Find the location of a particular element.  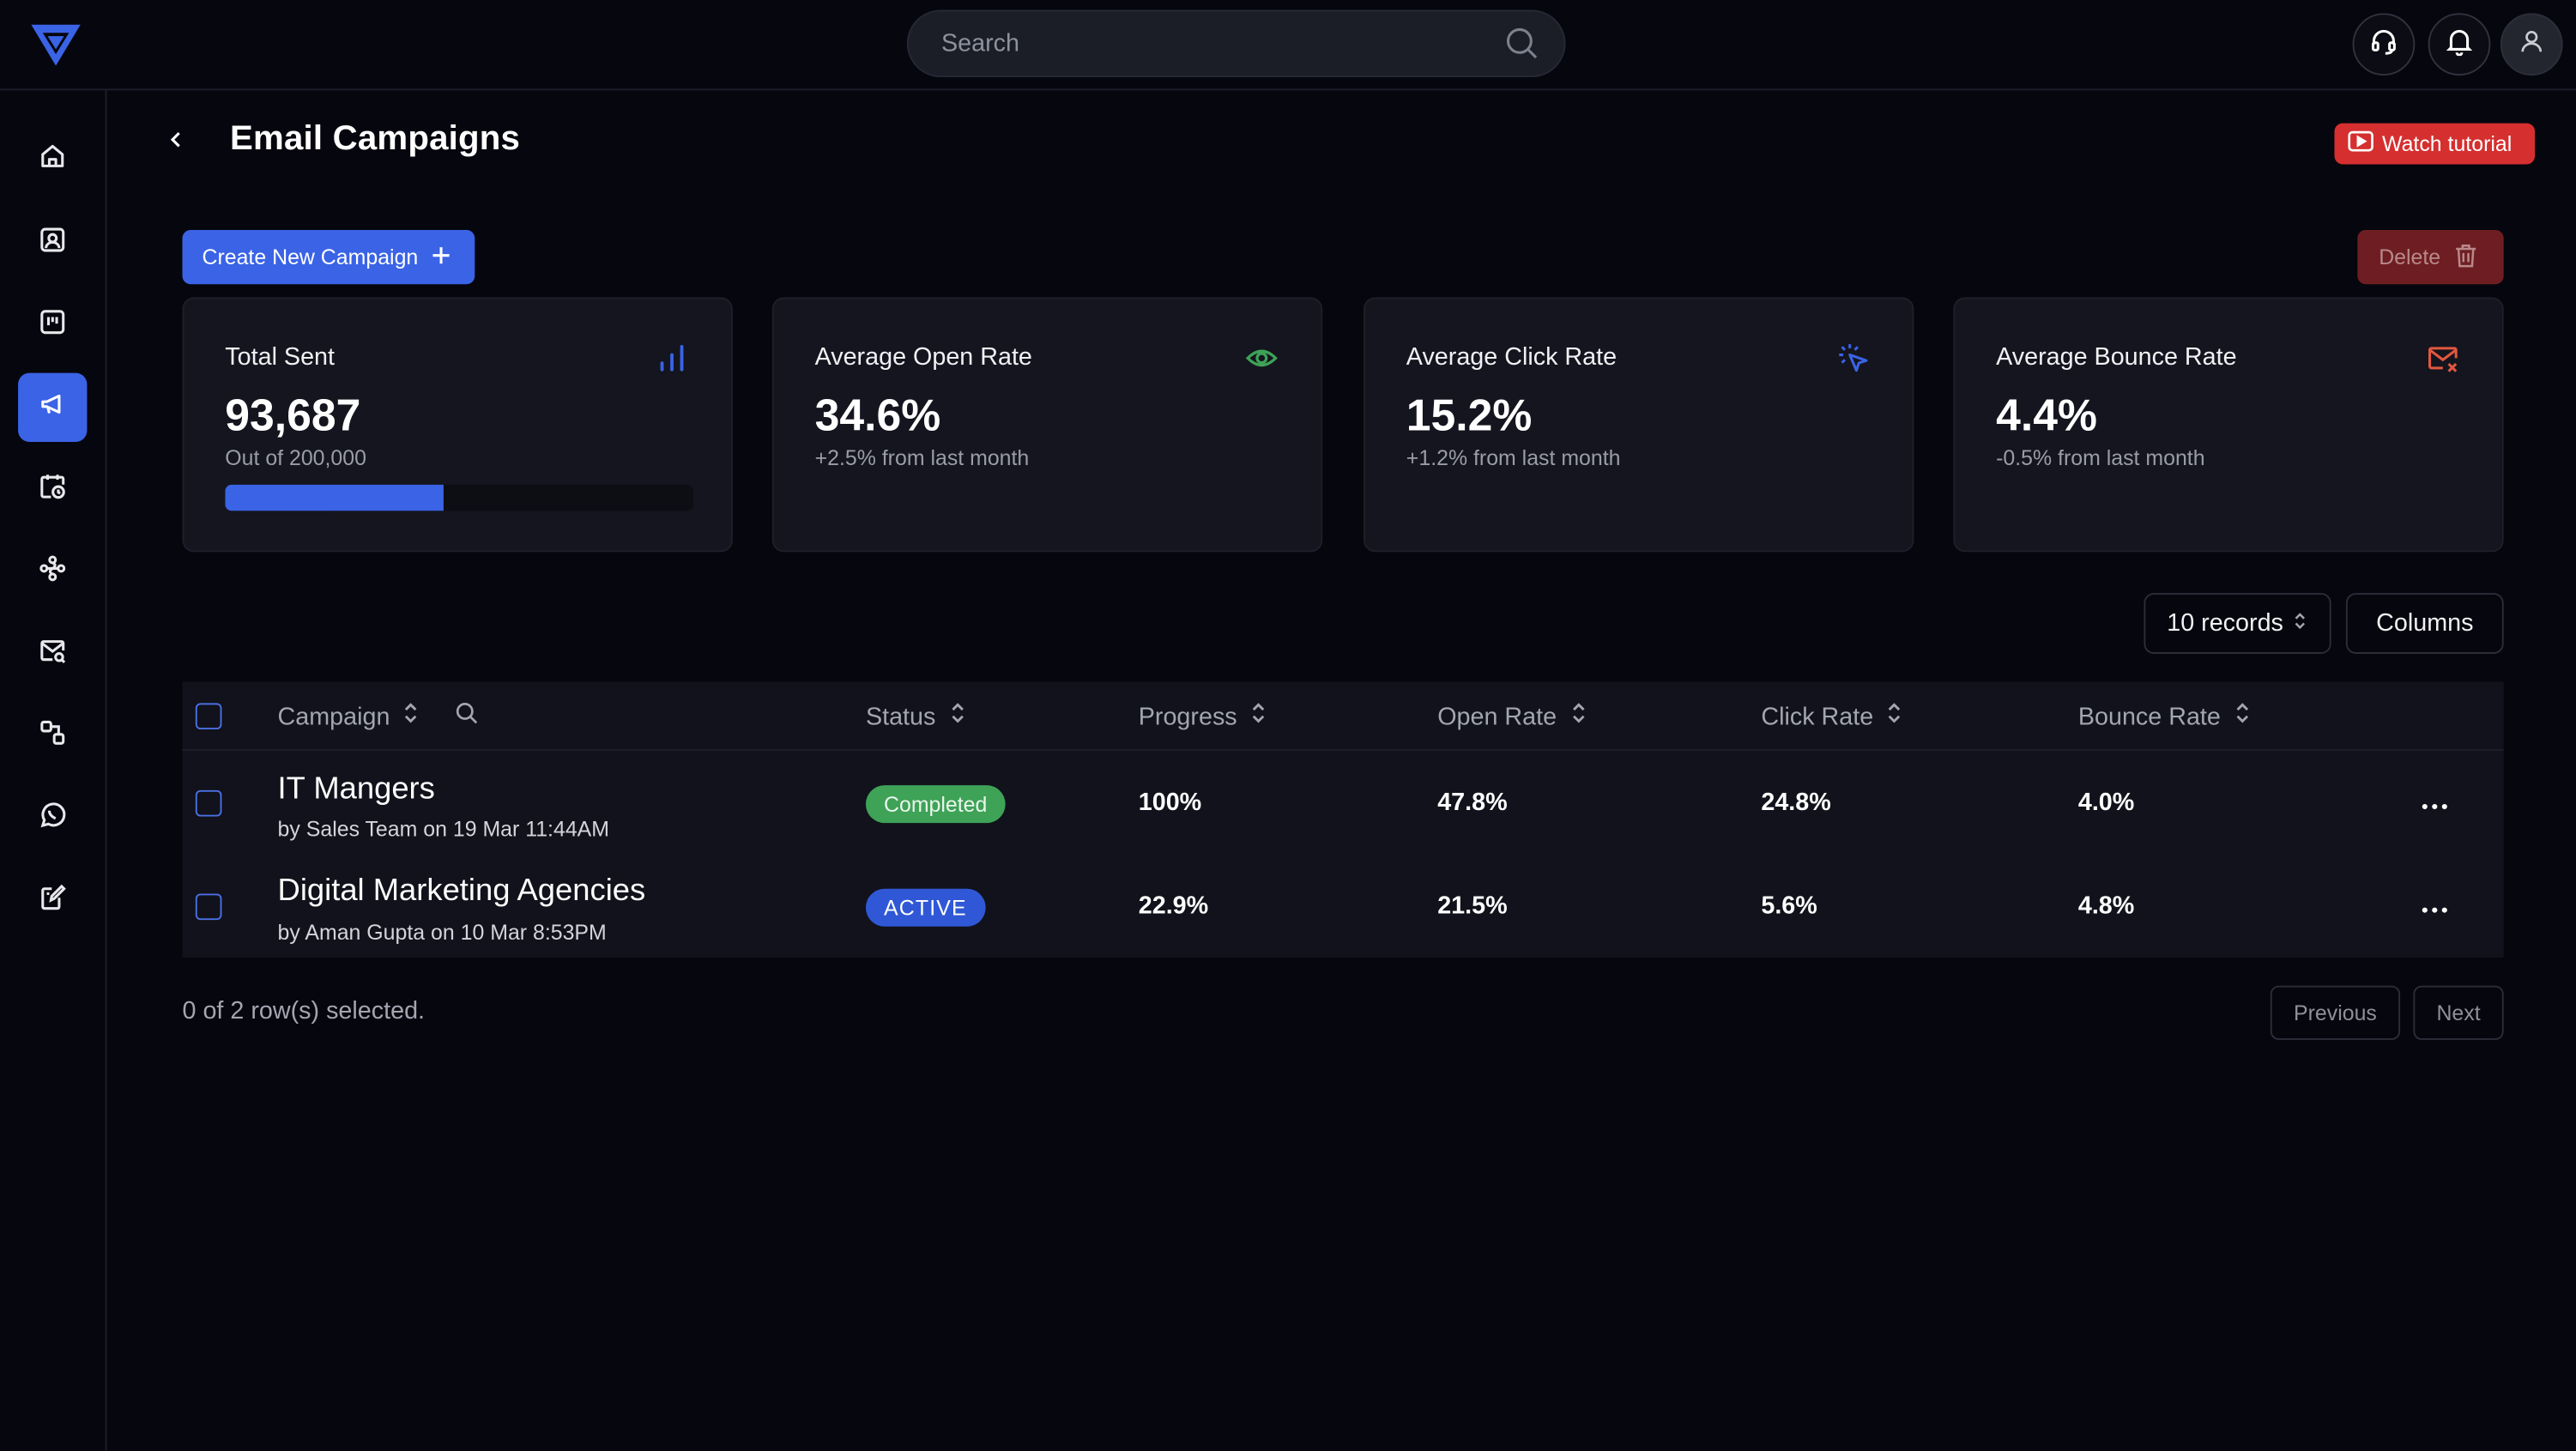

watch-tutorial-button: Watch tutorial is located at coordinates (2435, 144).